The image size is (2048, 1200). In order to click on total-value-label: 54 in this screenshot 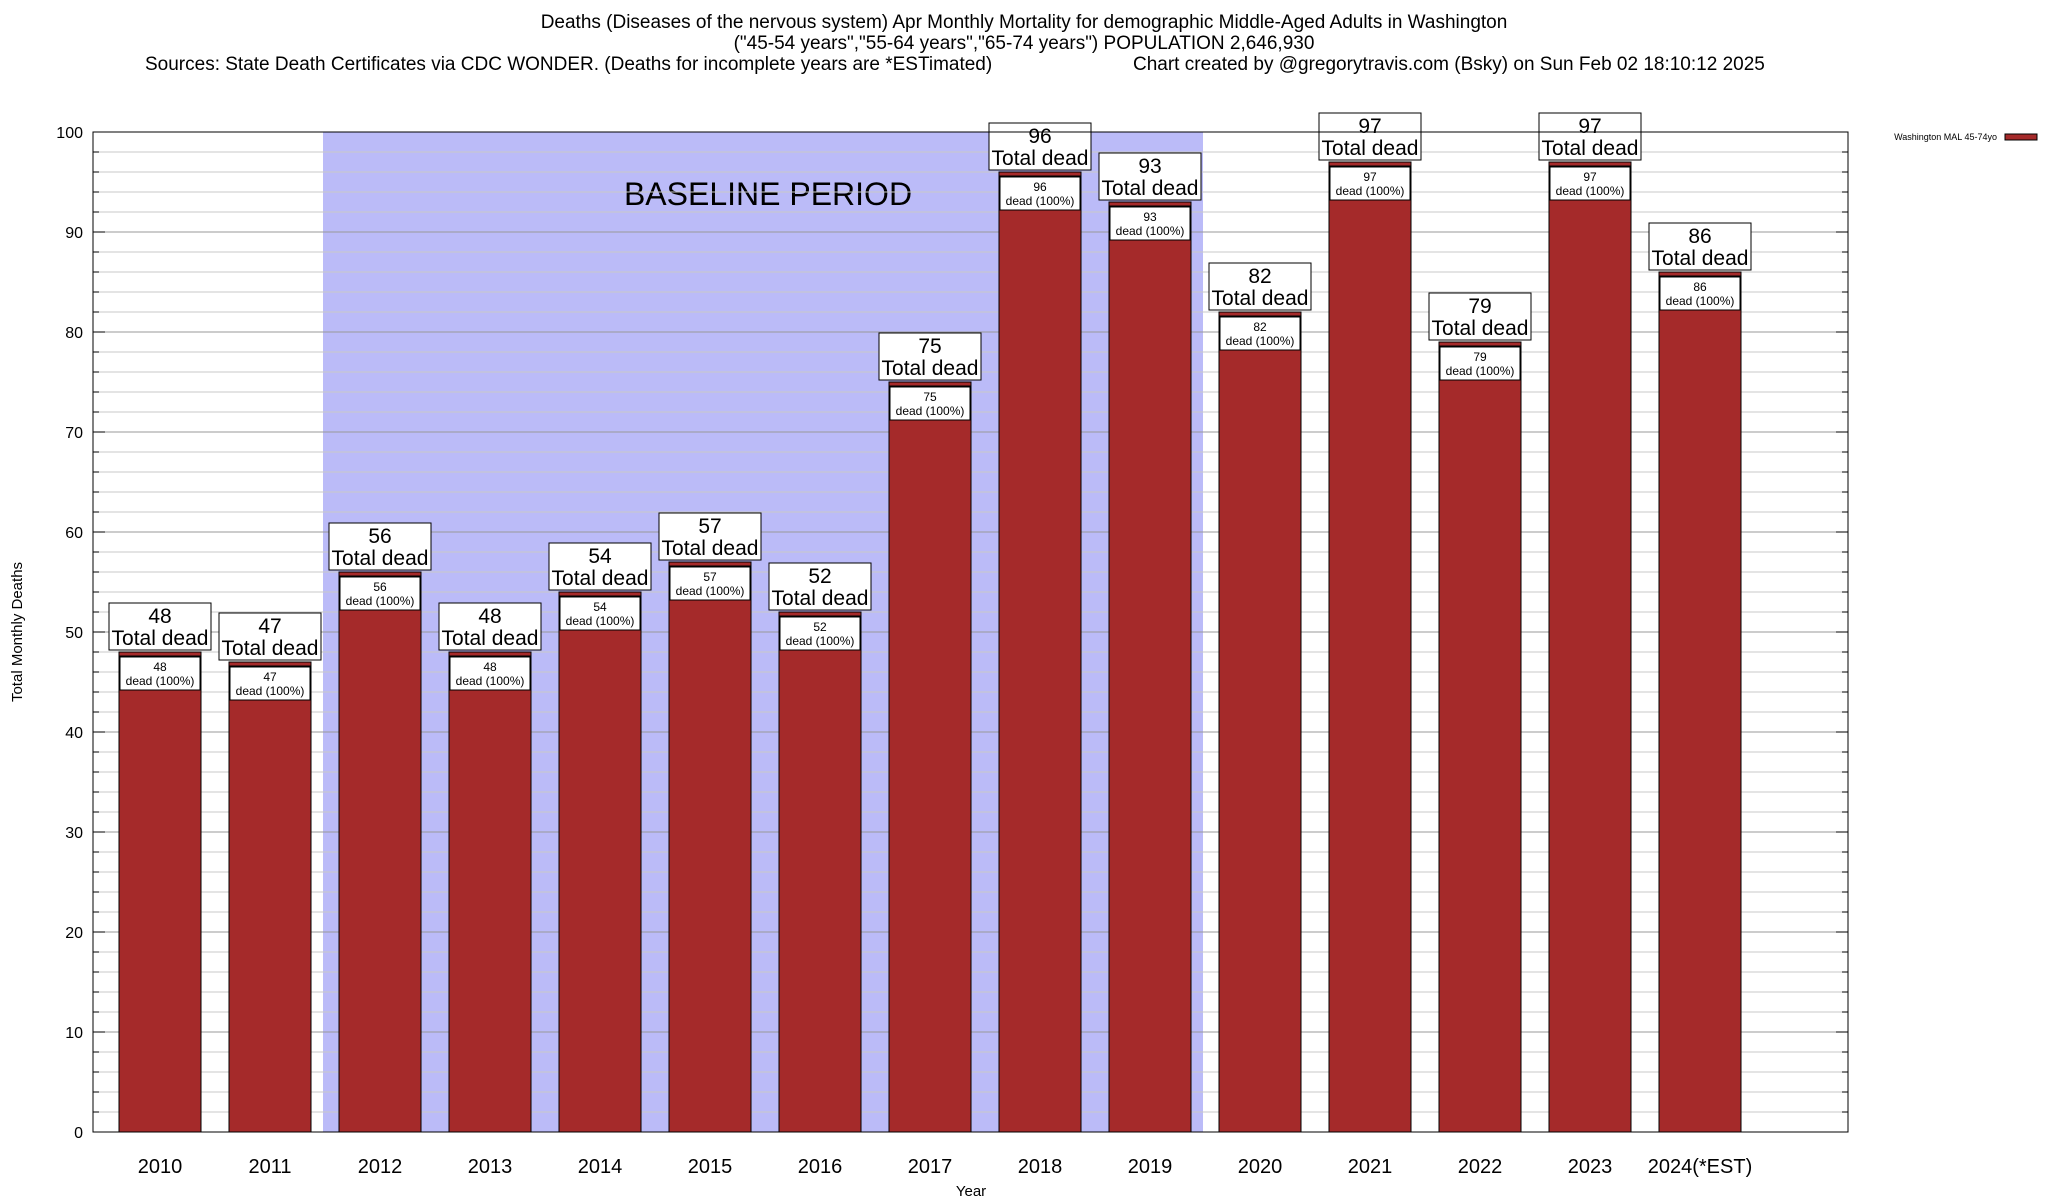, I will do `click(600, 556)`.